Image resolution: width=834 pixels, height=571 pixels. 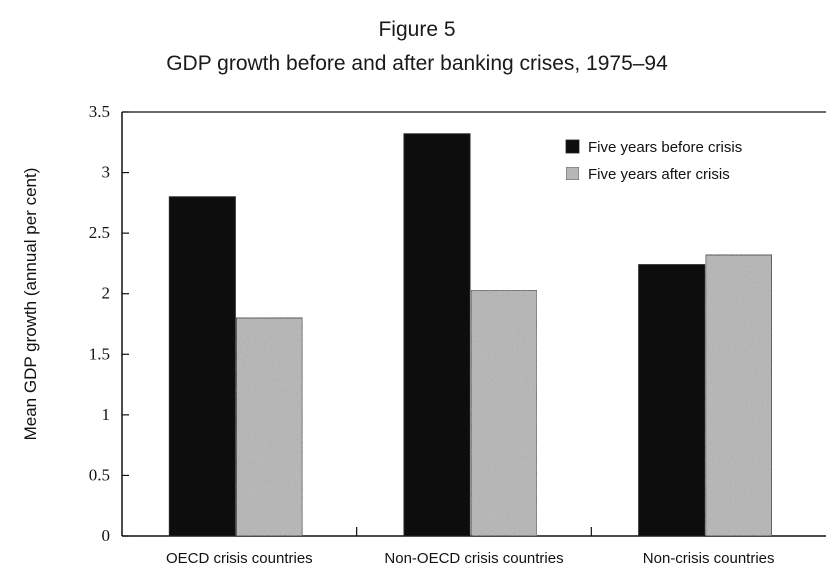 I want to click on legend-label: Five years after crisis, so click(x=659, y=174).